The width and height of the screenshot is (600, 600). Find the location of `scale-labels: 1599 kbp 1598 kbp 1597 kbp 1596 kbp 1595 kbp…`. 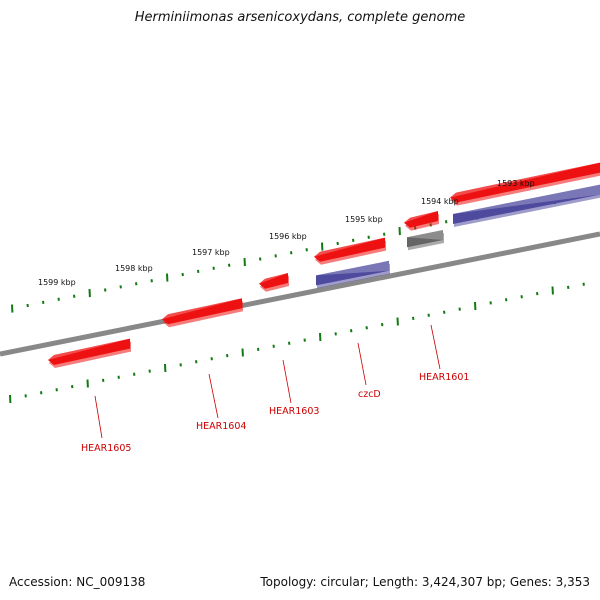

scale-labels: 1599 kbp 1598 kbp 1597 kbp 1596 kbp 1595 kbp… is located at coordinates (286, 233).